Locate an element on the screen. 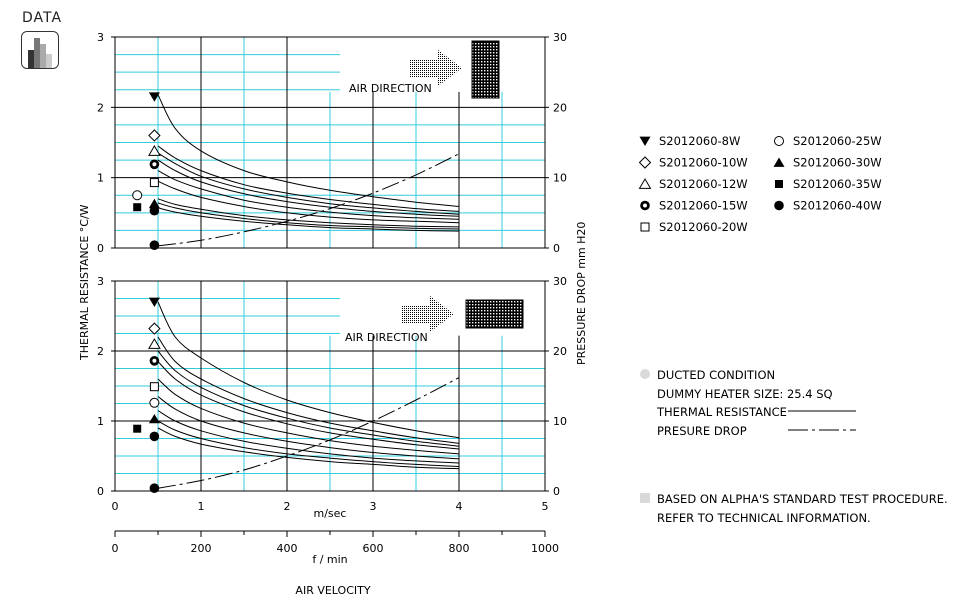 The height and width of the screenshot is (614, 970). x-primary-tick-label: 3 is located at coordinates (373, 506).